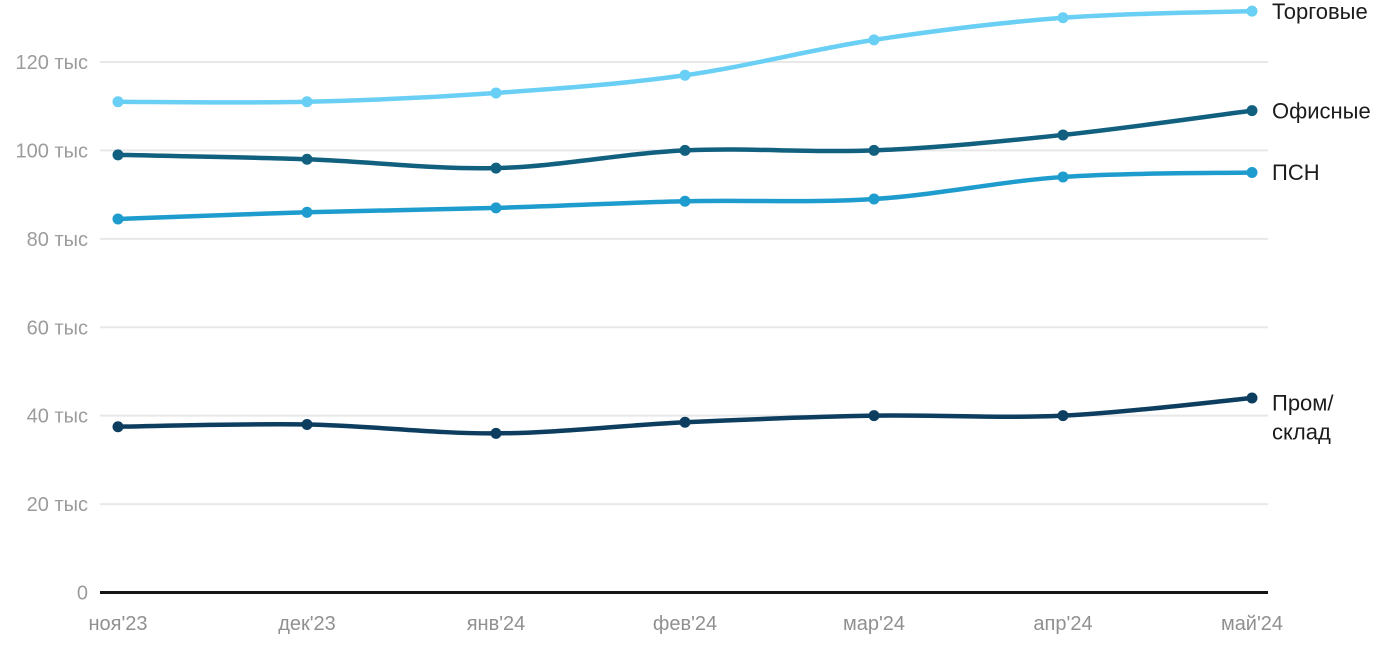 The width and height of the screenshot is (1400, 650). What do you see at coordinates (52, 151) in the screenshot?
I see `y-tick-label-100: 100 тыс` at bounding box center [52, 151].